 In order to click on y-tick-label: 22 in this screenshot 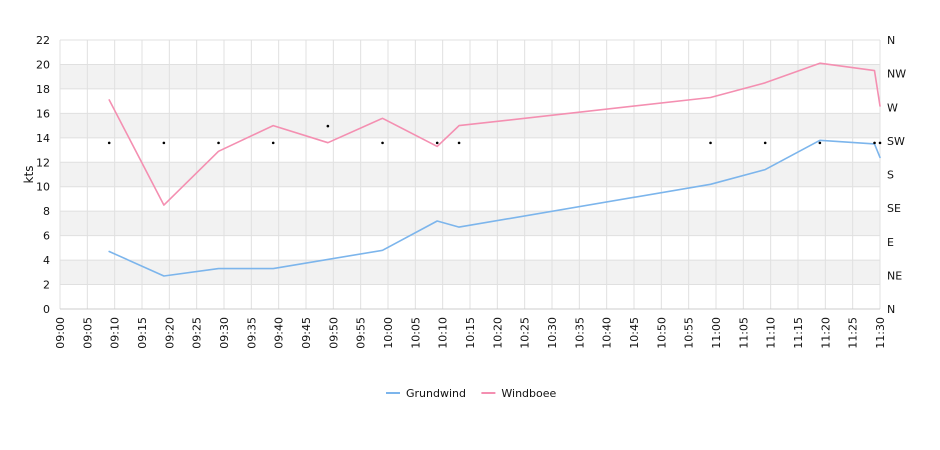, I will do `click(43, 40)`.